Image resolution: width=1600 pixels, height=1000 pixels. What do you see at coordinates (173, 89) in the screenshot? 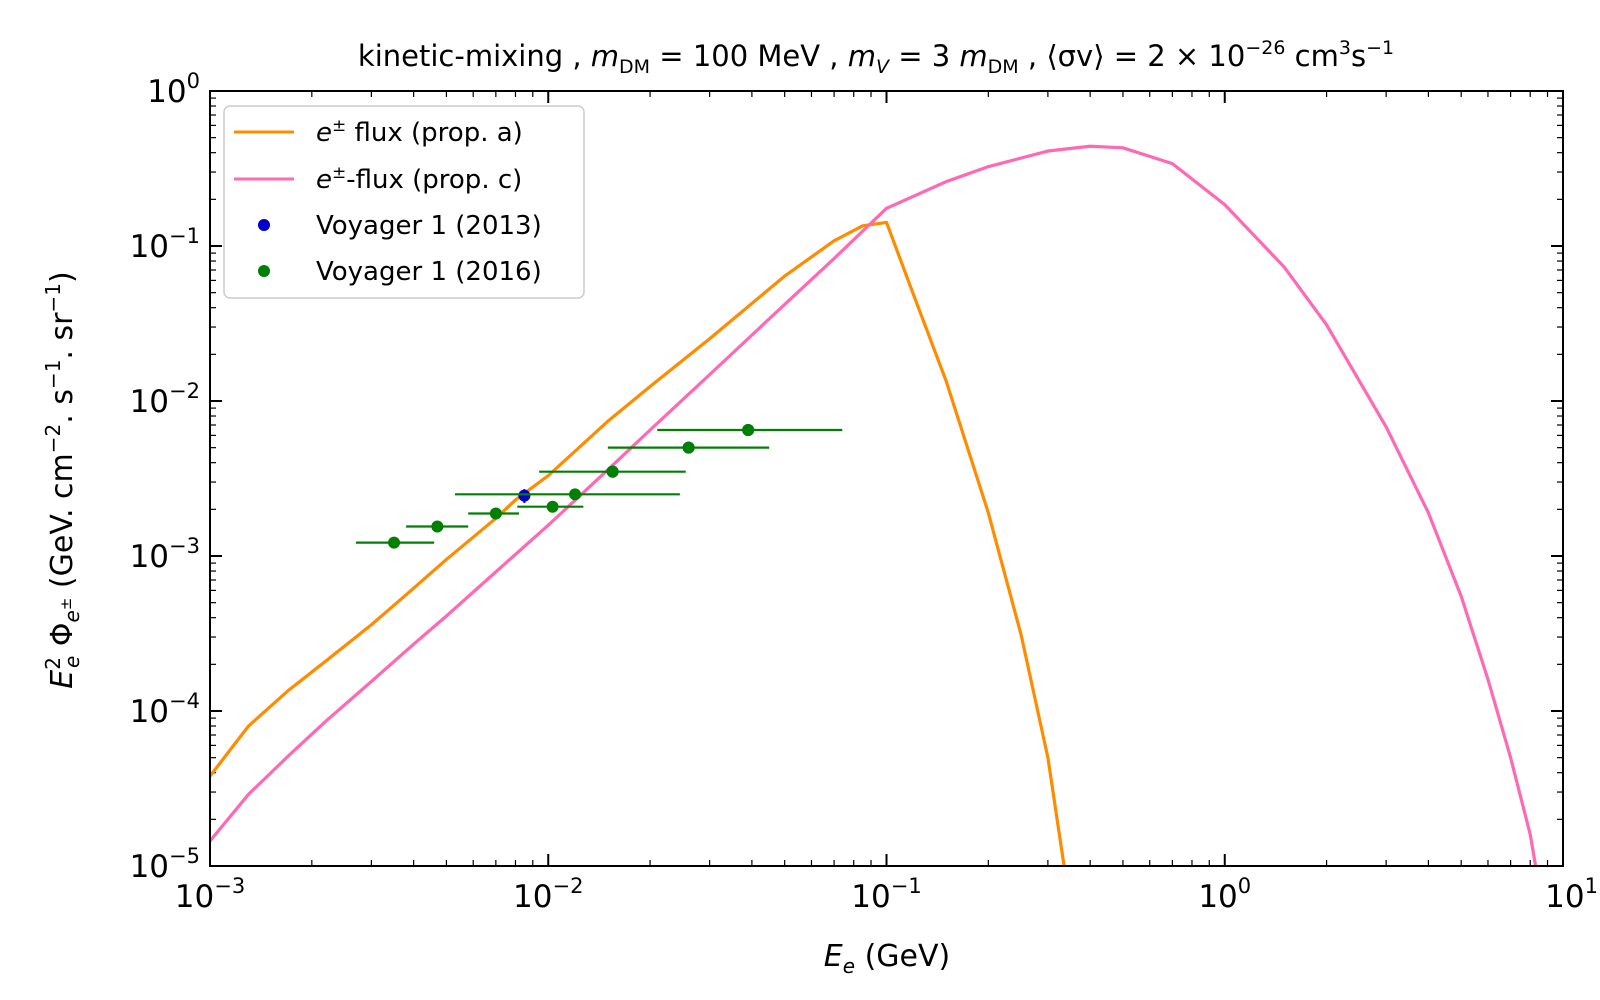
I see `y-tick-label: 10⁰` at bounding box center [173, 89].